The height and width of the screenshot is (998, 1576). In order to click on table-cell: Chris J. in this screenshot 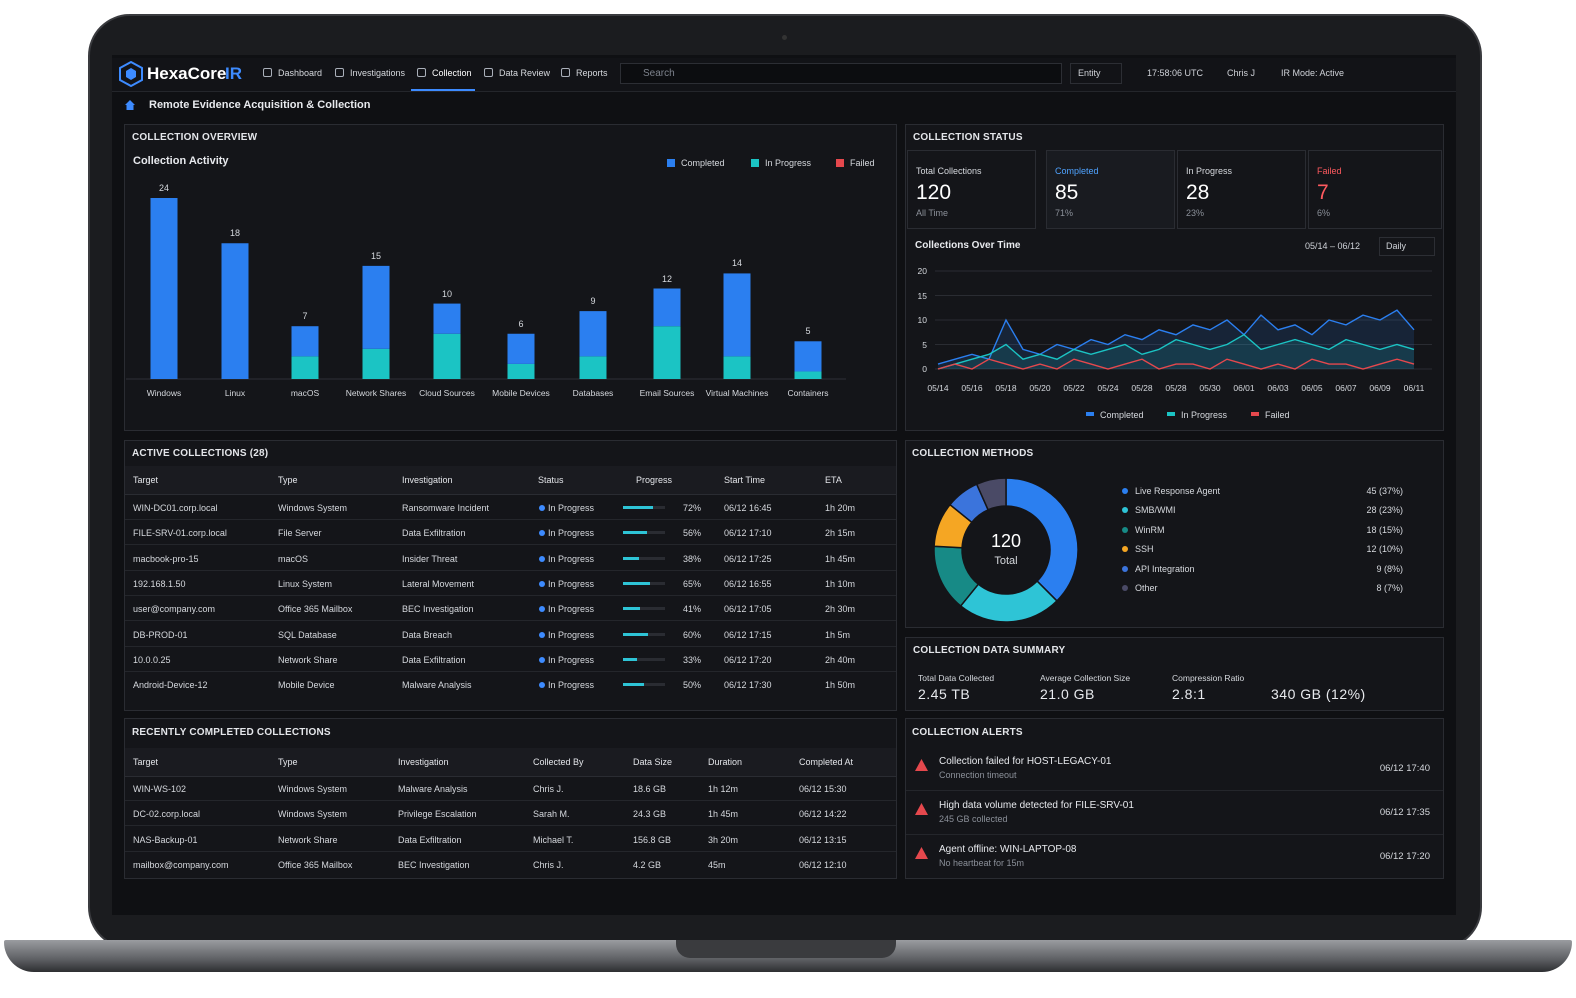, I will do `click(548, 864)`.